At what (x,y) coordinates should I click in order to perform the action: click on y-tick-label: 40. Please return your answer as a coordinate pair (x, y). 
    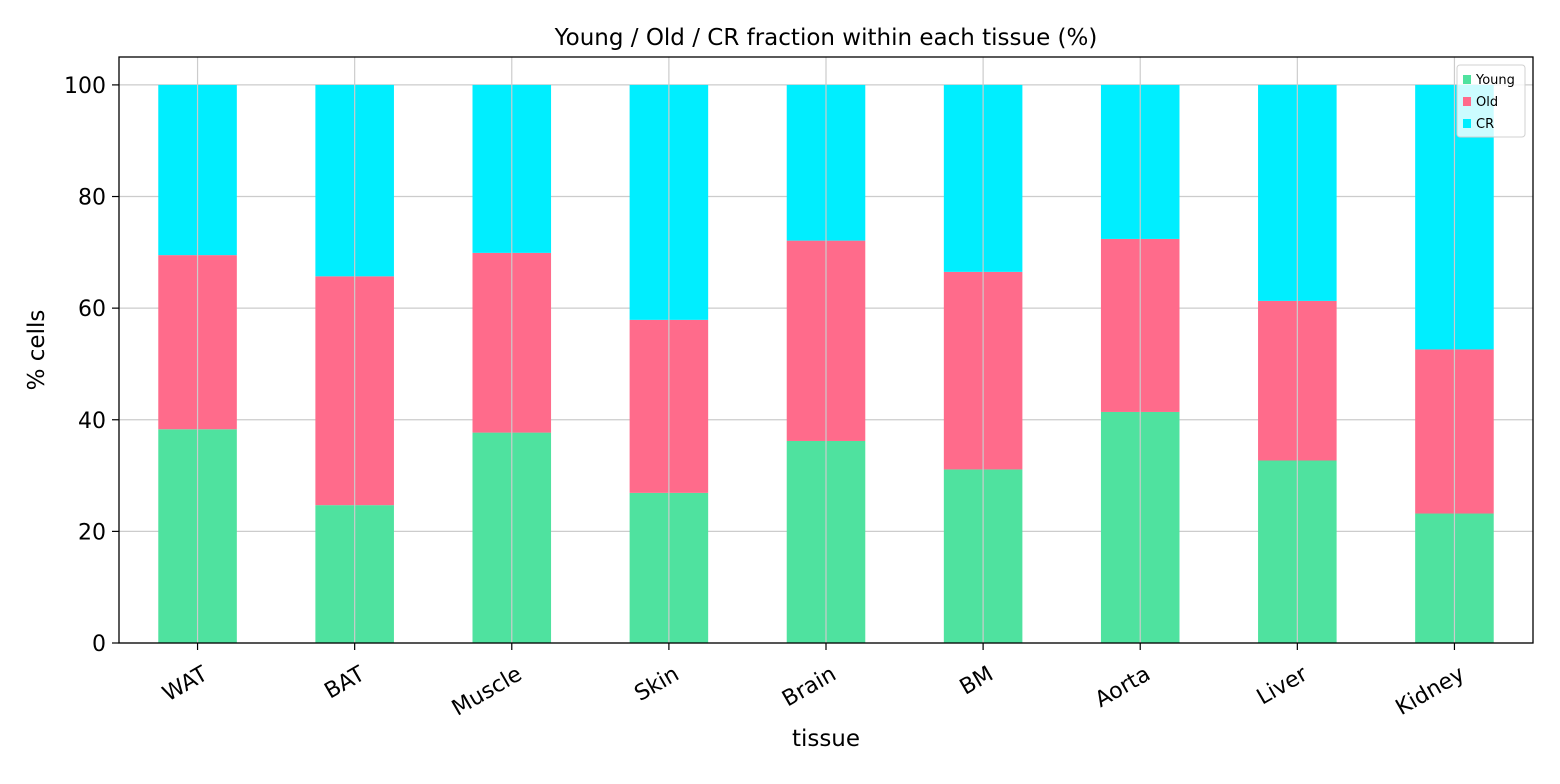
    Looking at the image, I should click on (92, 421).